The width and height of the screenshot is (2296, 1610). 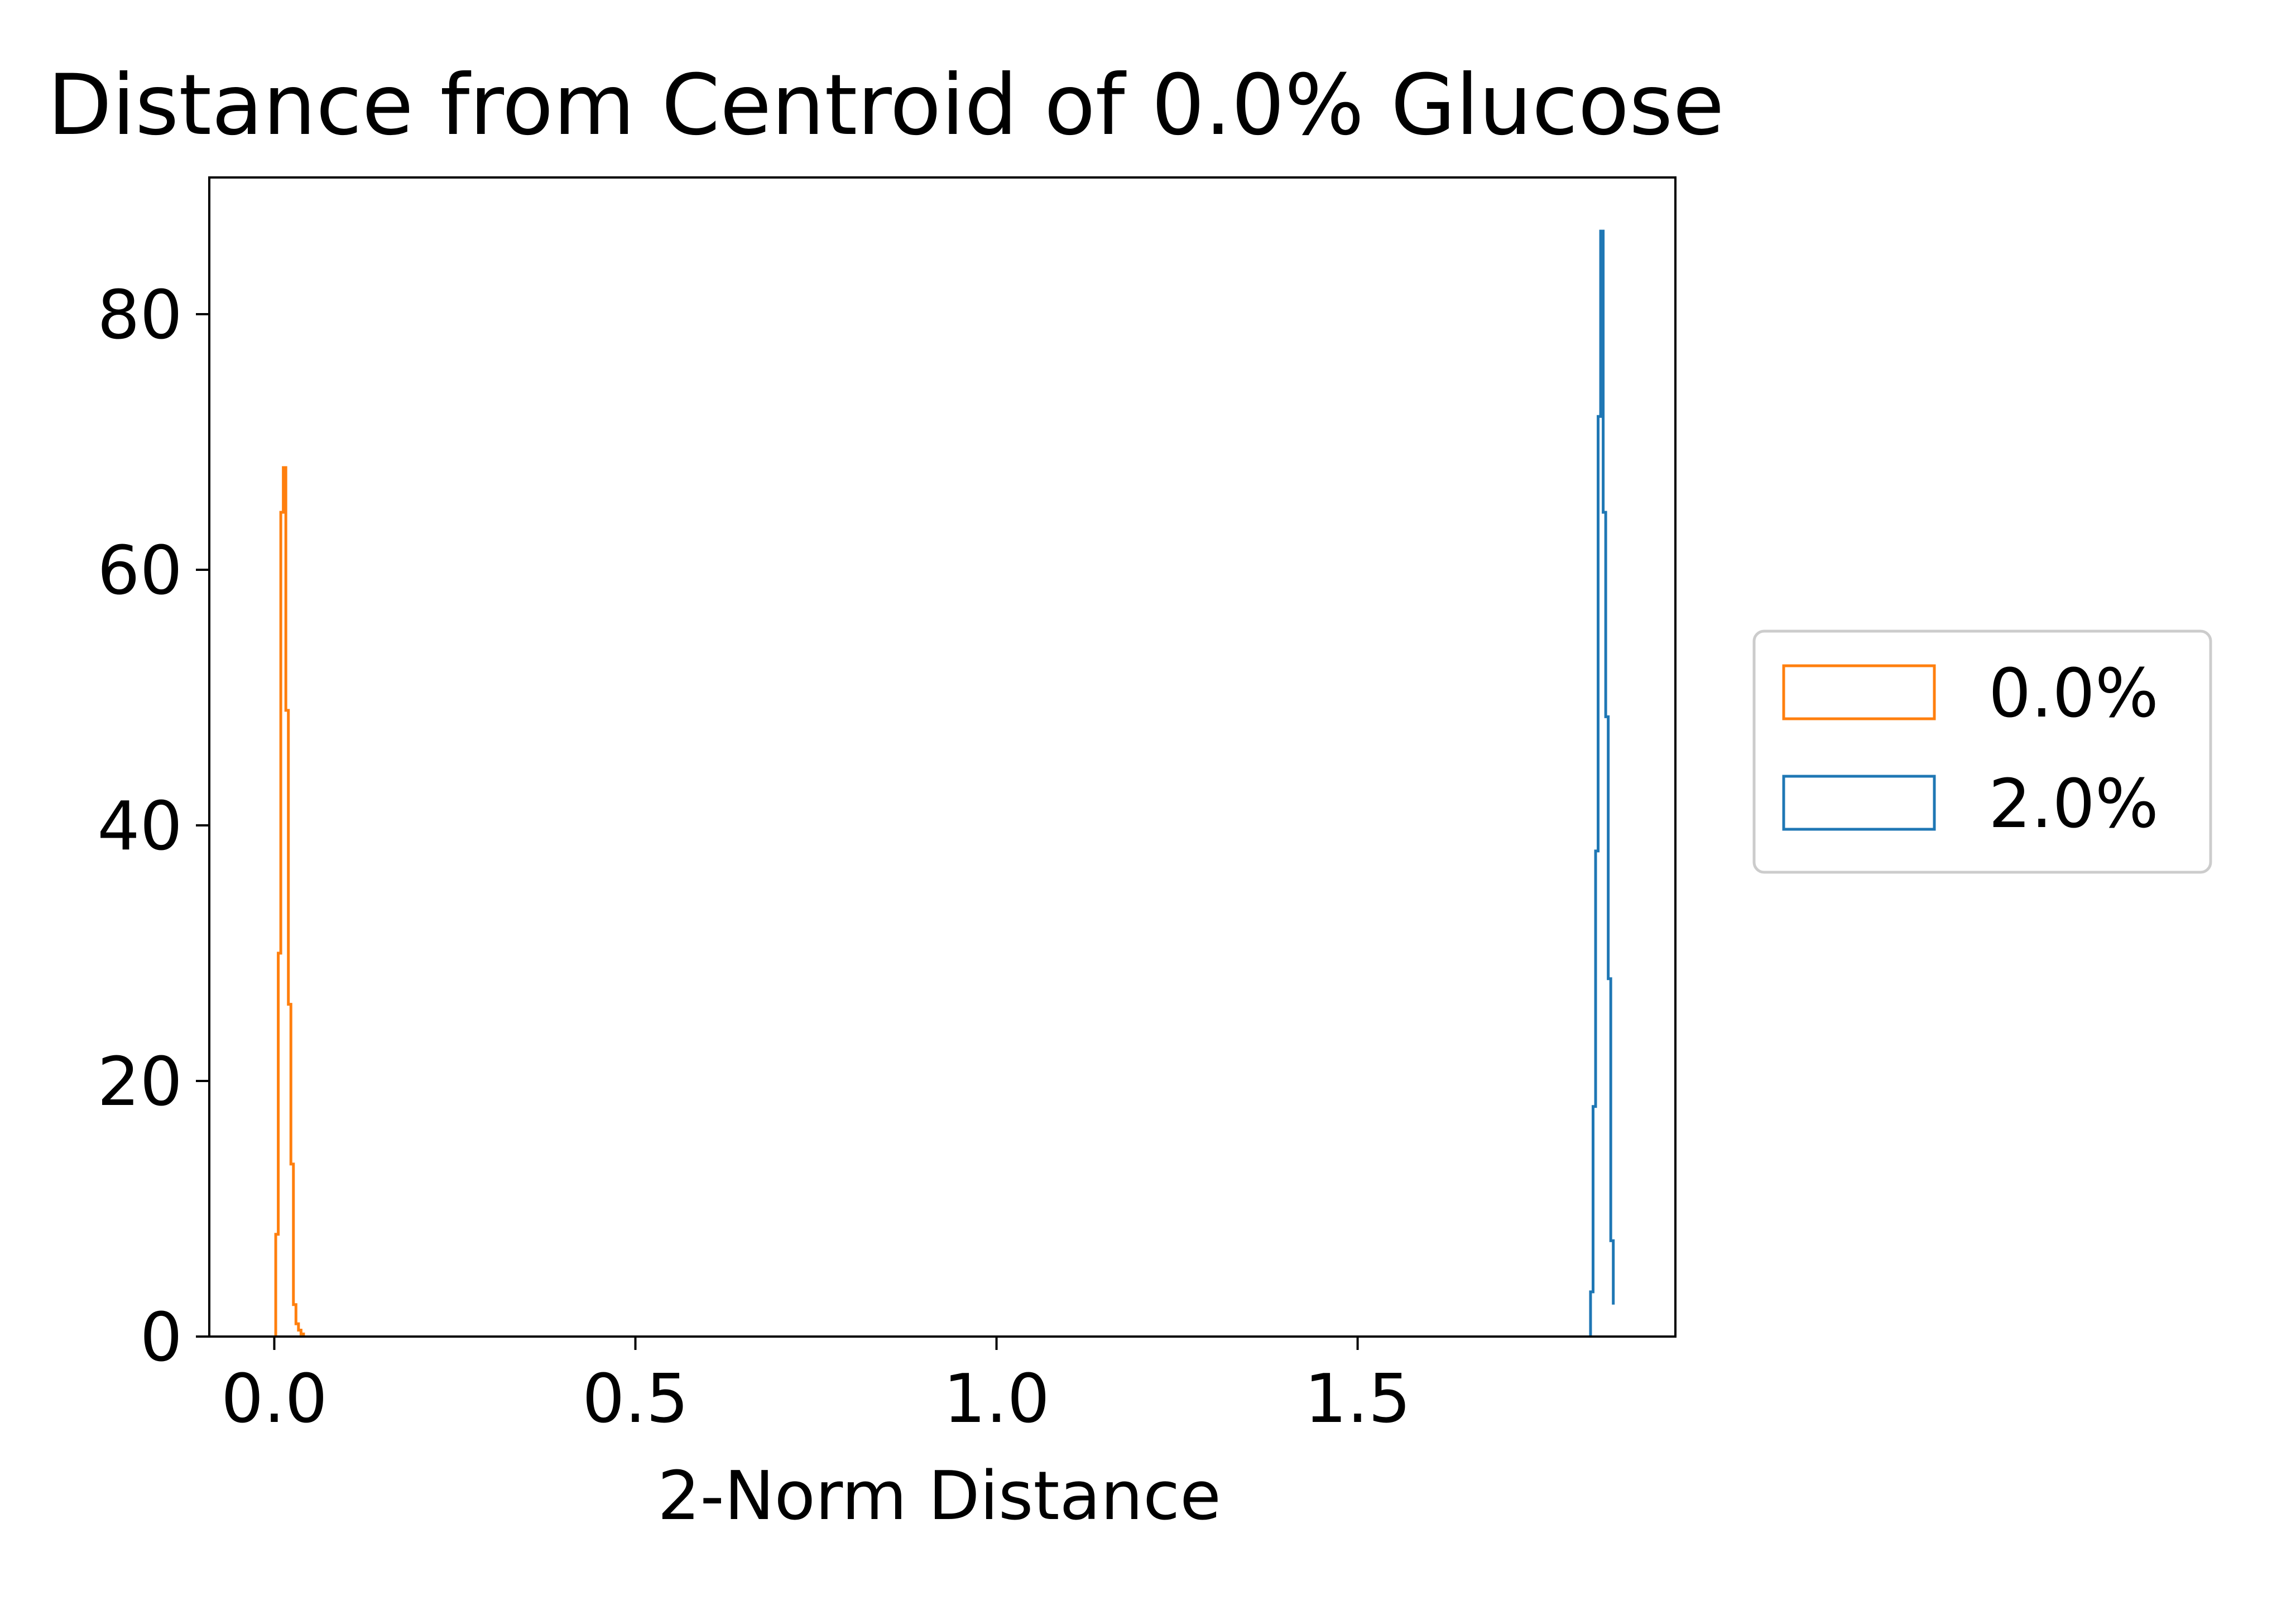 What do you see at coordinates (2073, 804) in the screenshot?
I see `legend-label: 2.0%` at bounding box center [2073, 804].